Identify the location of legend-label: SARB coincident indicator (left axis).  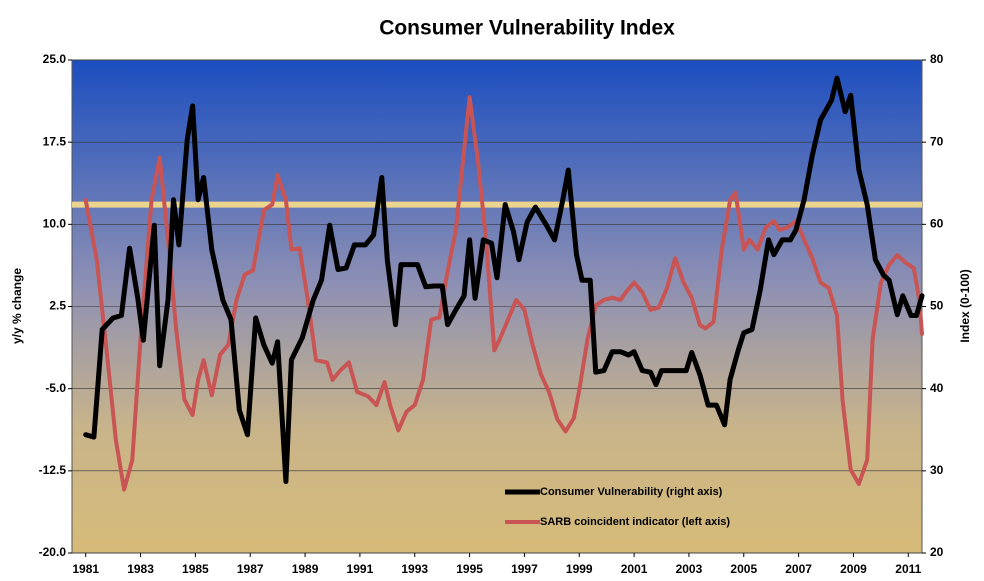
(635, 522).